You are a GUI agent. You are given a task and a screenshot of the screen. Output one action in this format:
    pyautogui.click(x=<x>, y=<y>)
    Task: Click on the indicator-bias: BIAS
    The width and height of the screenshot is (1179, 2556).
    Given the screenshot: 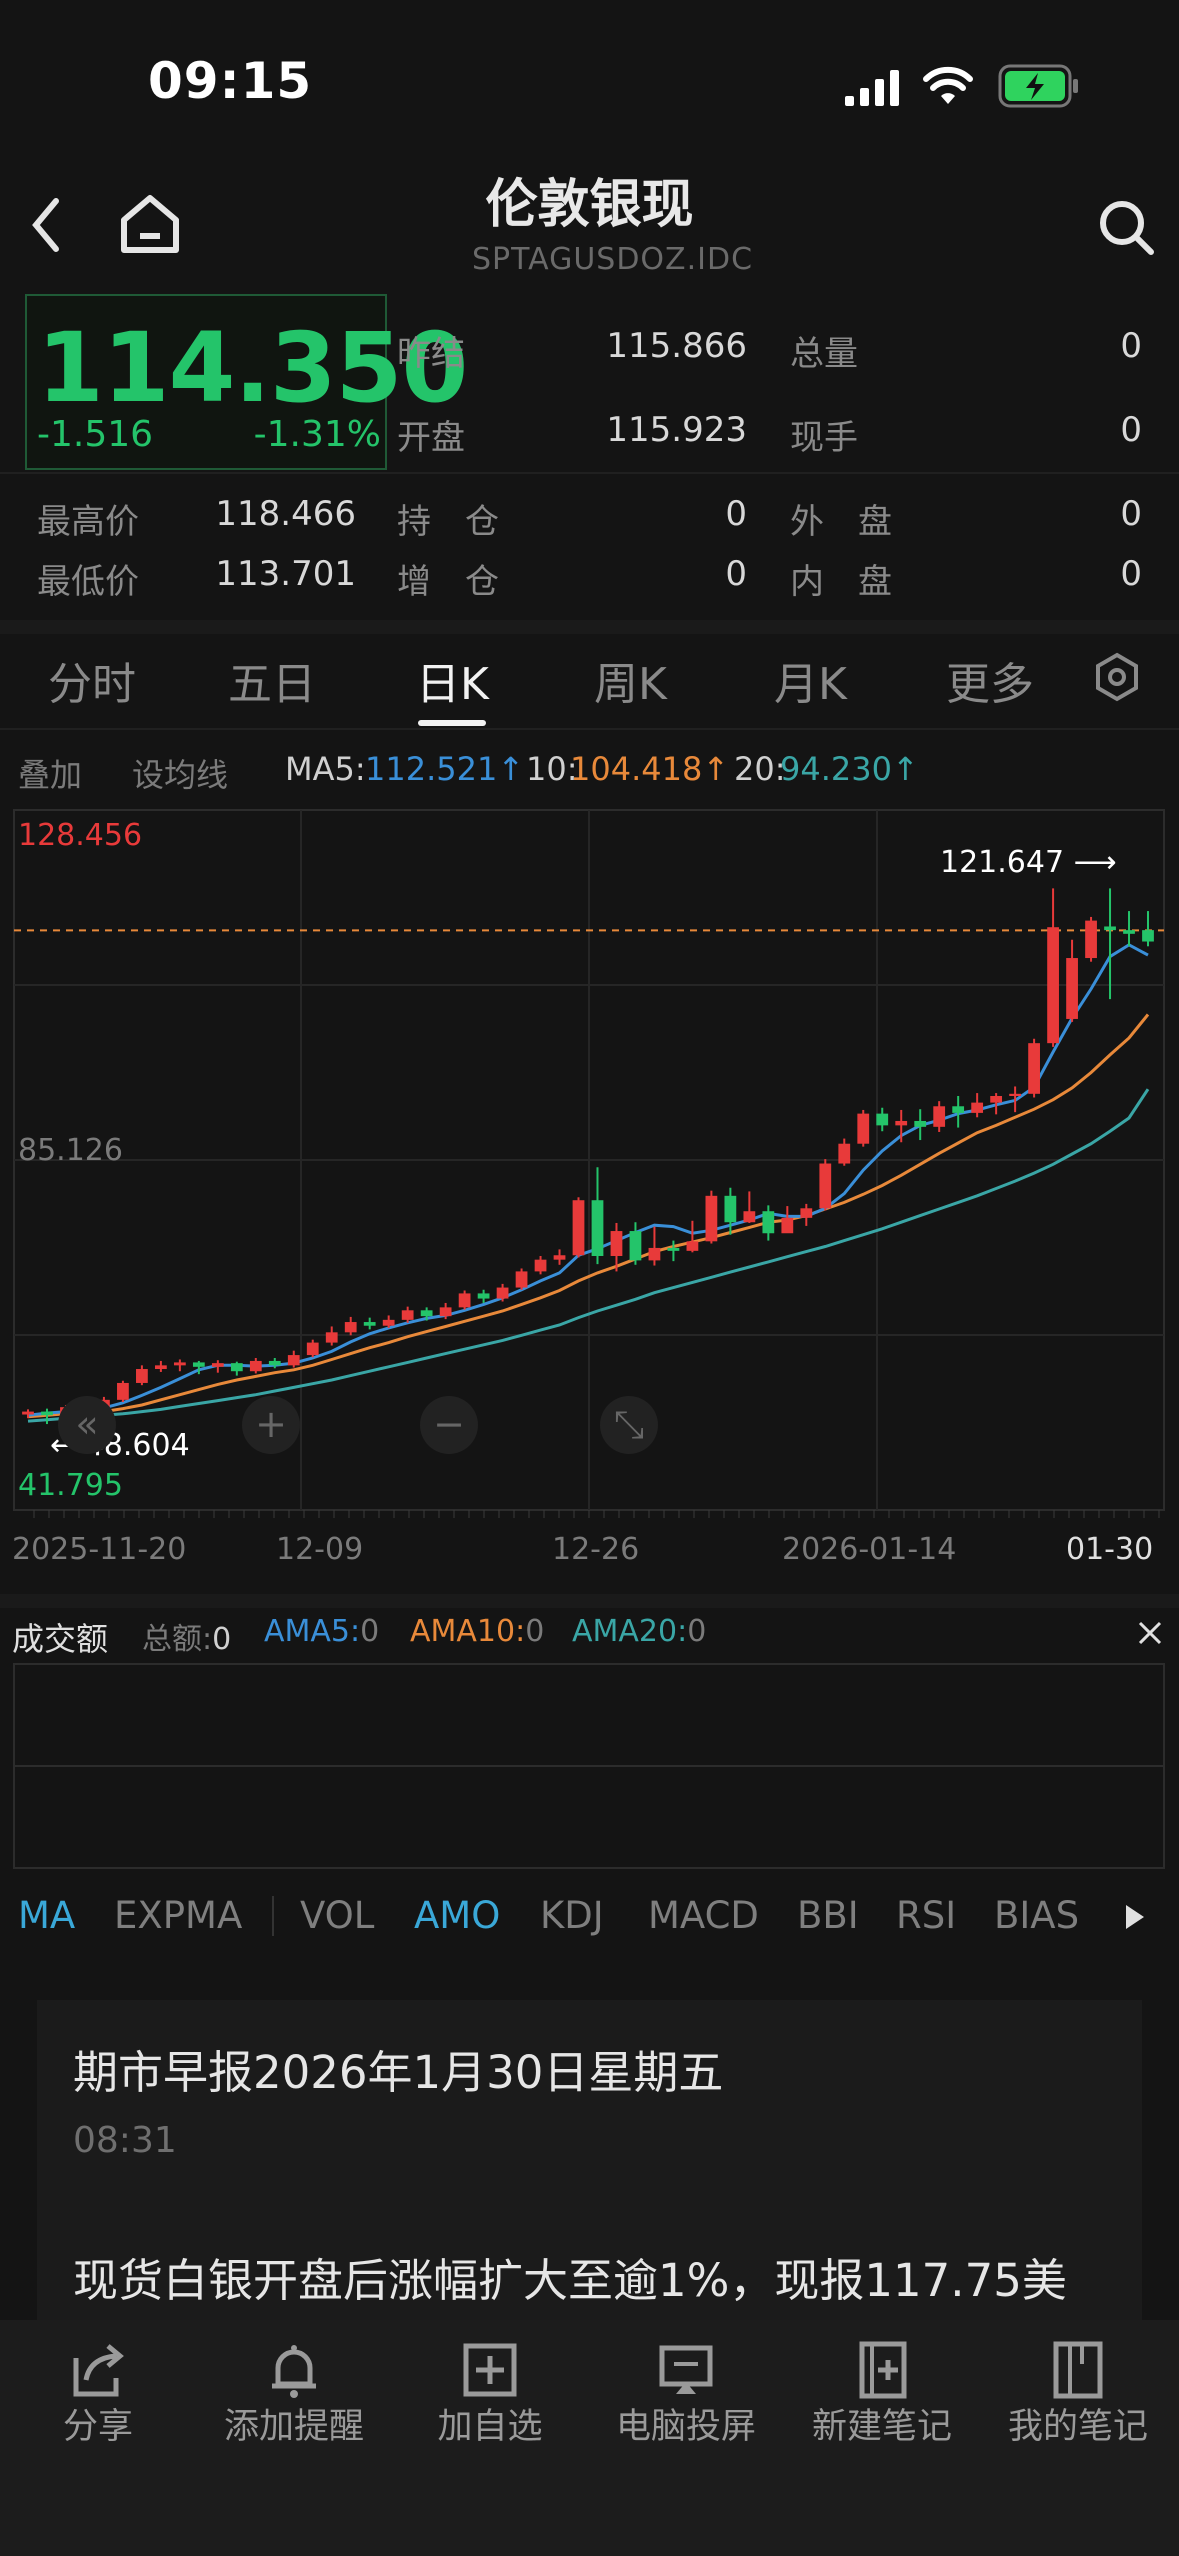 What is the action you would take?
    pyautogui.click(x=1037, y=1915)
    